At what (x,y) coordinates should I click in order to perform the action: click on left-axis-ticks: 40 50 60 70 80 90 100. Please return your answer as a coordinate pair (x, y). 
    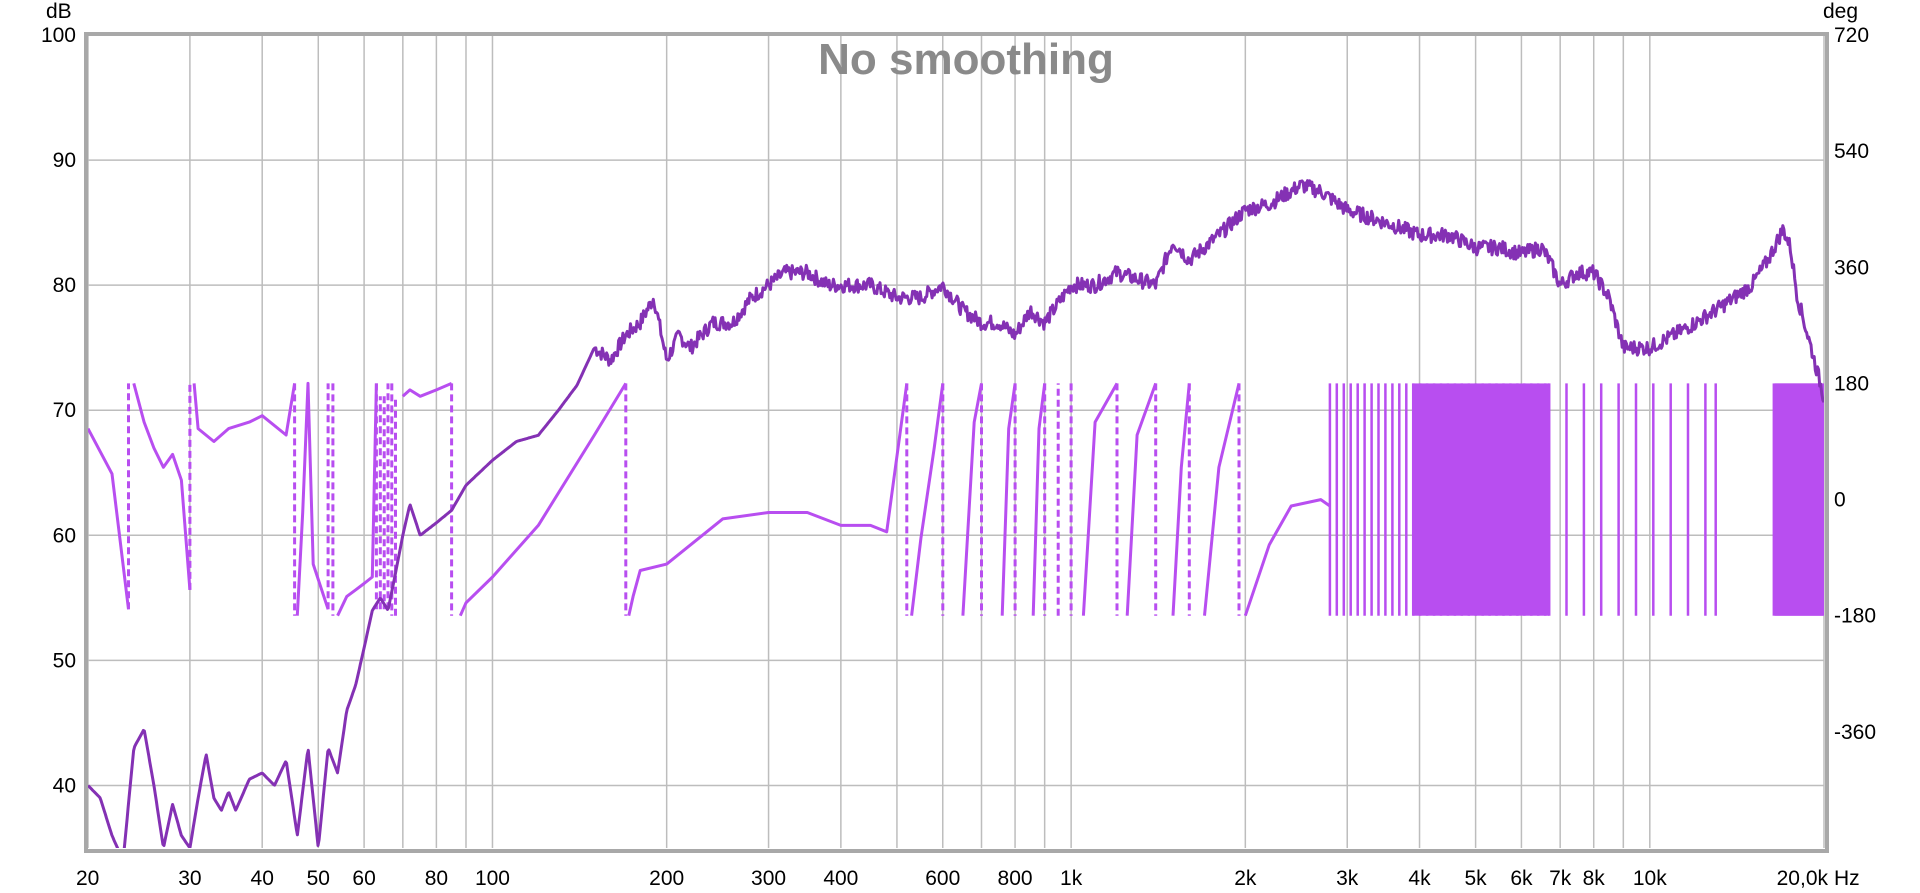
    Looking at the image, I should click on (58, 410).